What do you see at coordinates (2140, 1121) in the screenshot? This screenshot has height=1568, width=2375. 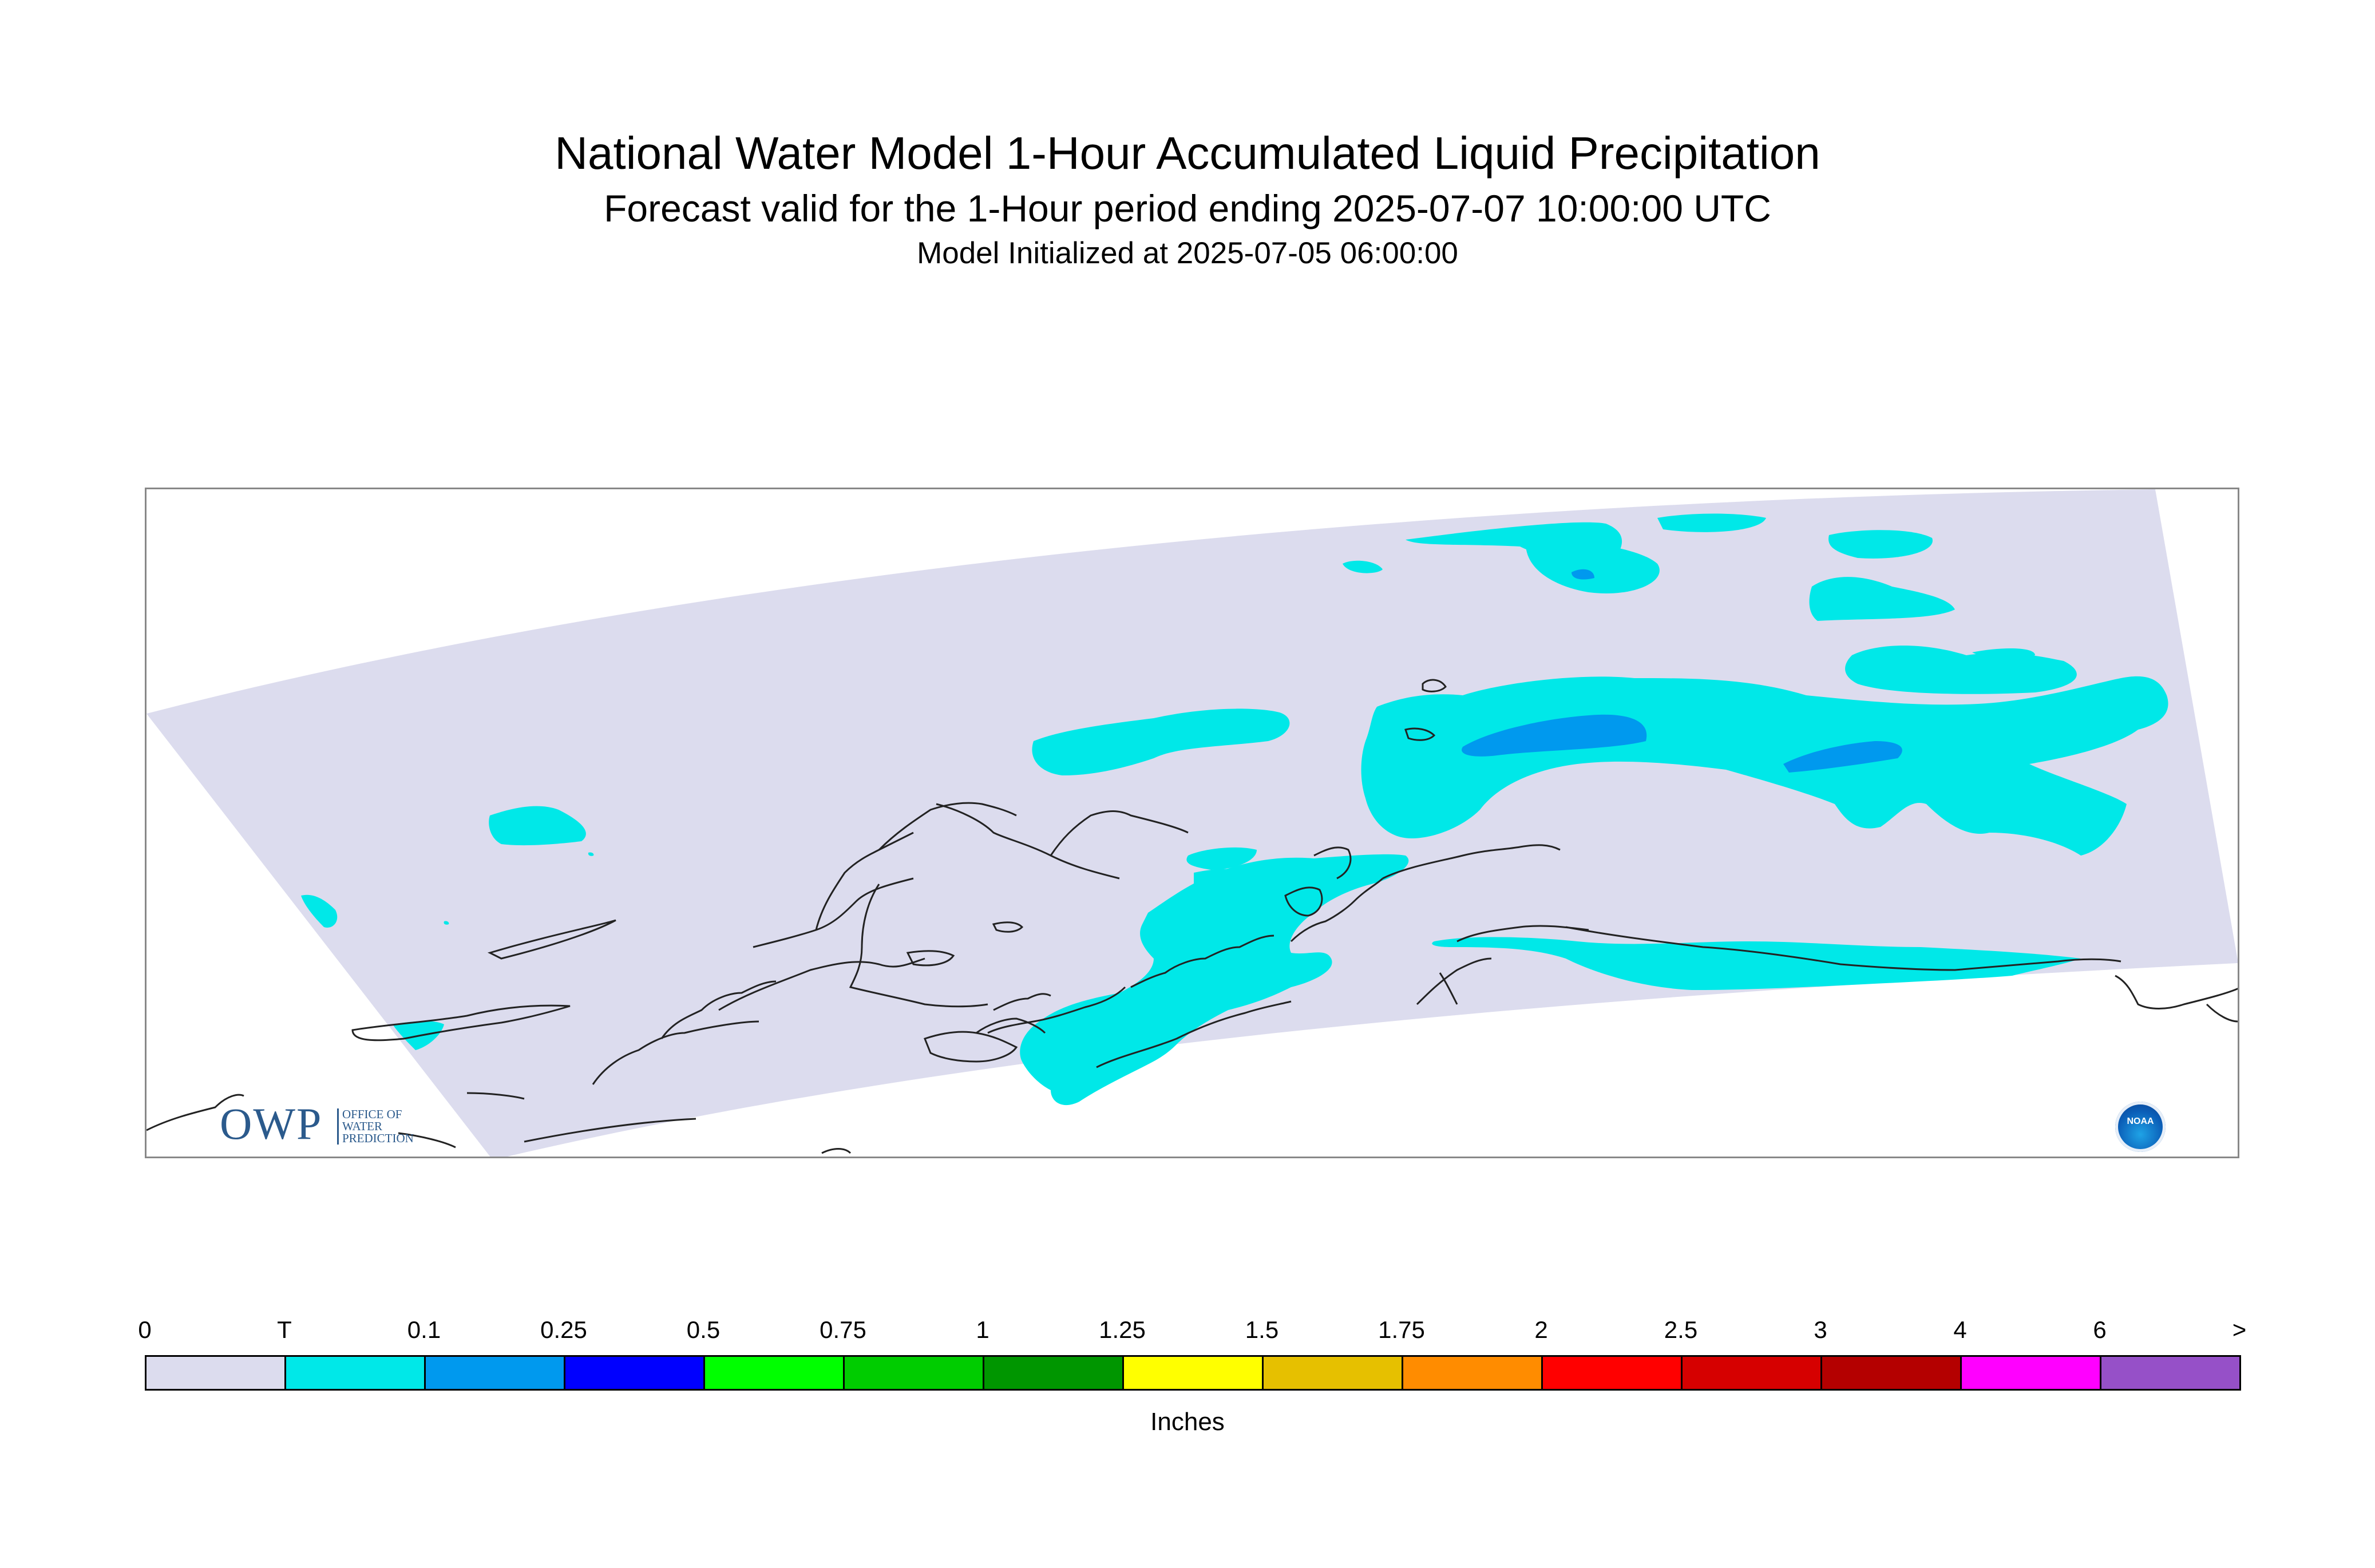 I see `noaa-logo-text: NOAA` at bounding box center [2140, 1121].